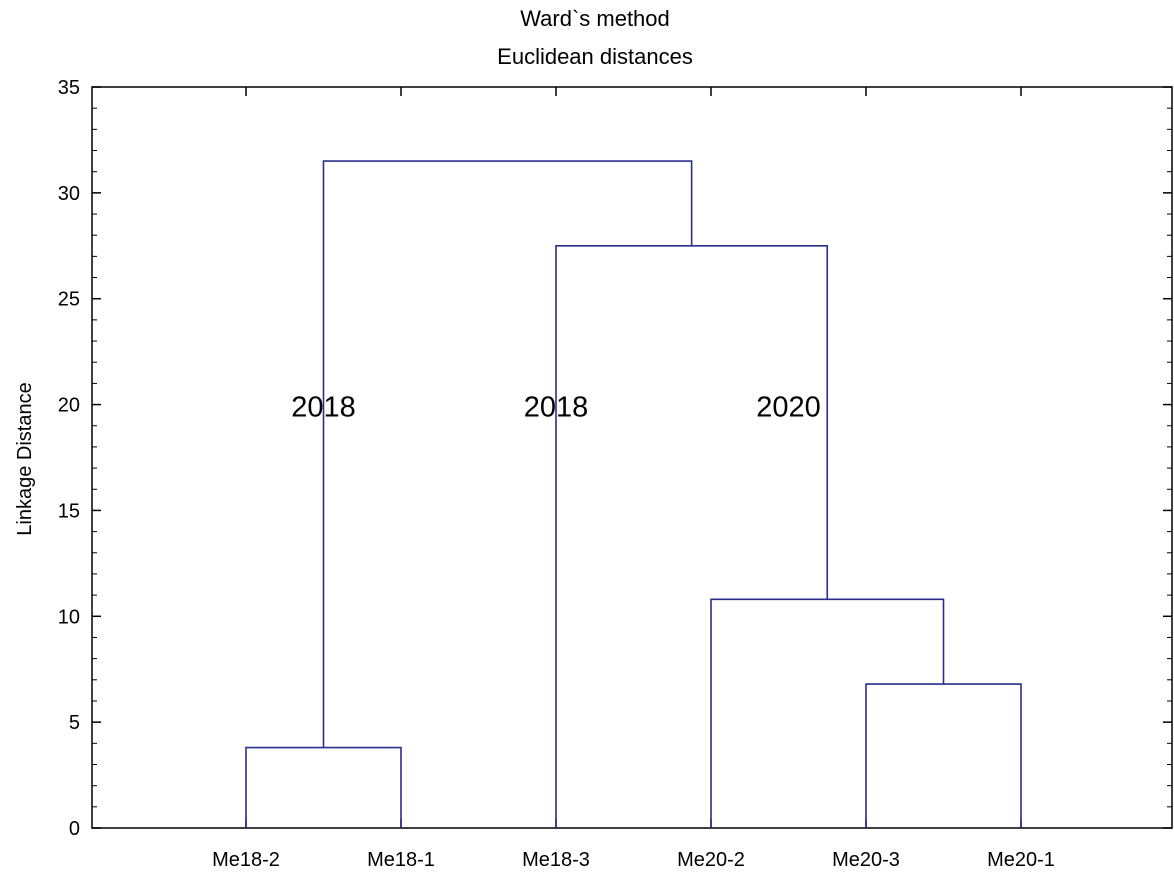  What do you see at coordinates (556, 860) in the screenshot?
I see `leaf-label: Me18-3` at bounding box center [556, 860].